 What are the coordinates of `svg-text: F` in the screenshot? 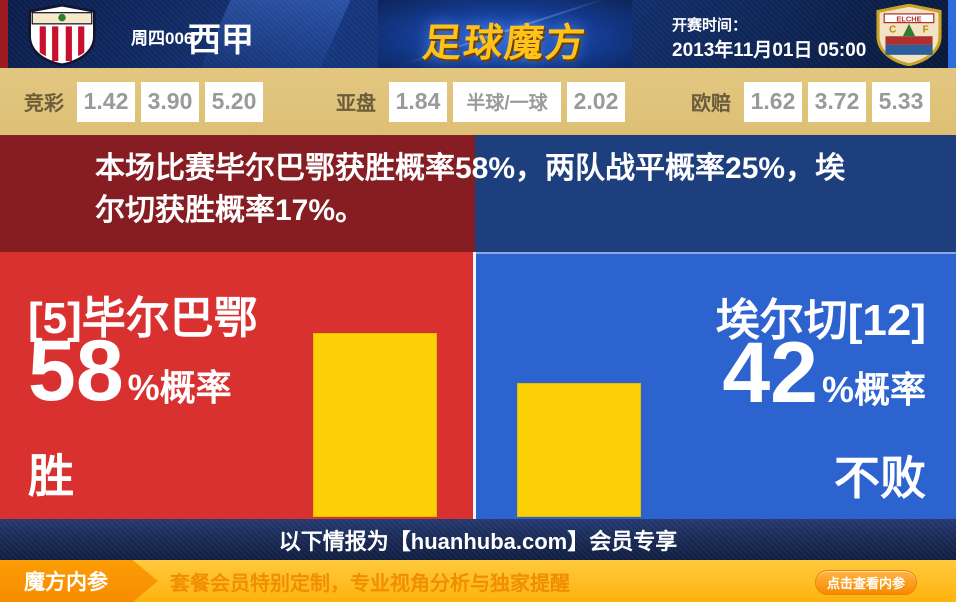 It's located at (926, 30).